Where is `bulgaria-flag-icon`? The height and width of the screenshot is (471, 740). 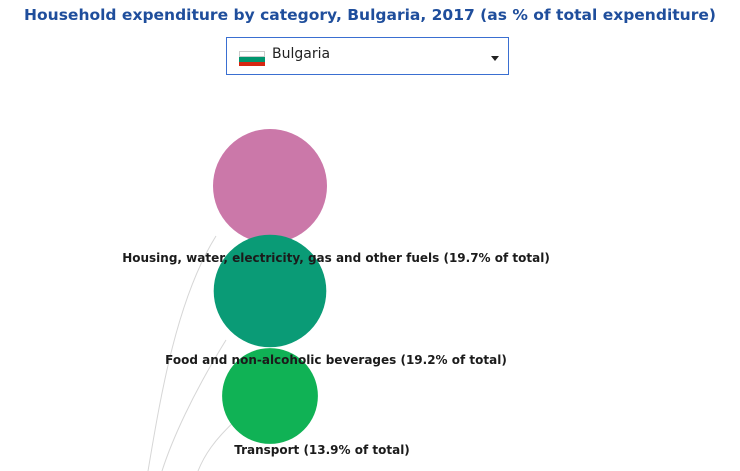 bulgaria-flag-icon is located at coordinates (252, 58).